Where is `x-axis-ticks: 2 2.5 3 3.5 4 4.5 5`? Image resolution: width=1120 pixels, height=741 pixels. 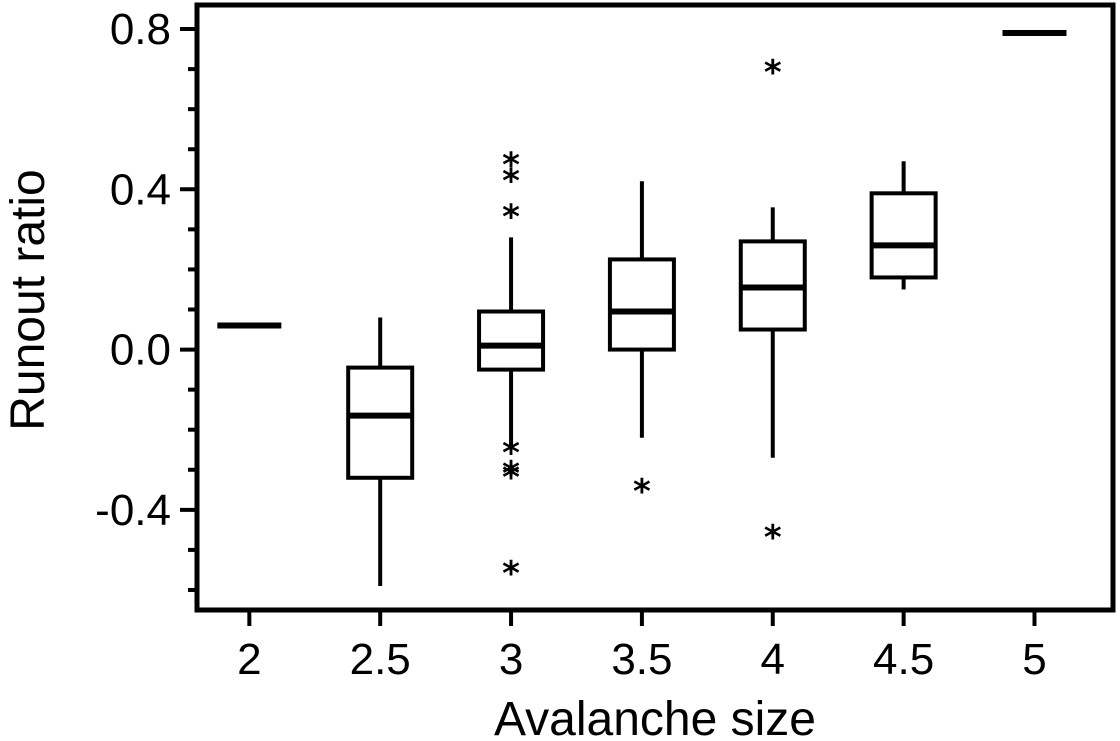
x-axis-ticks: 2 2.5 3 3.5 4 4.5 5 is located at coordinates (642, 647).